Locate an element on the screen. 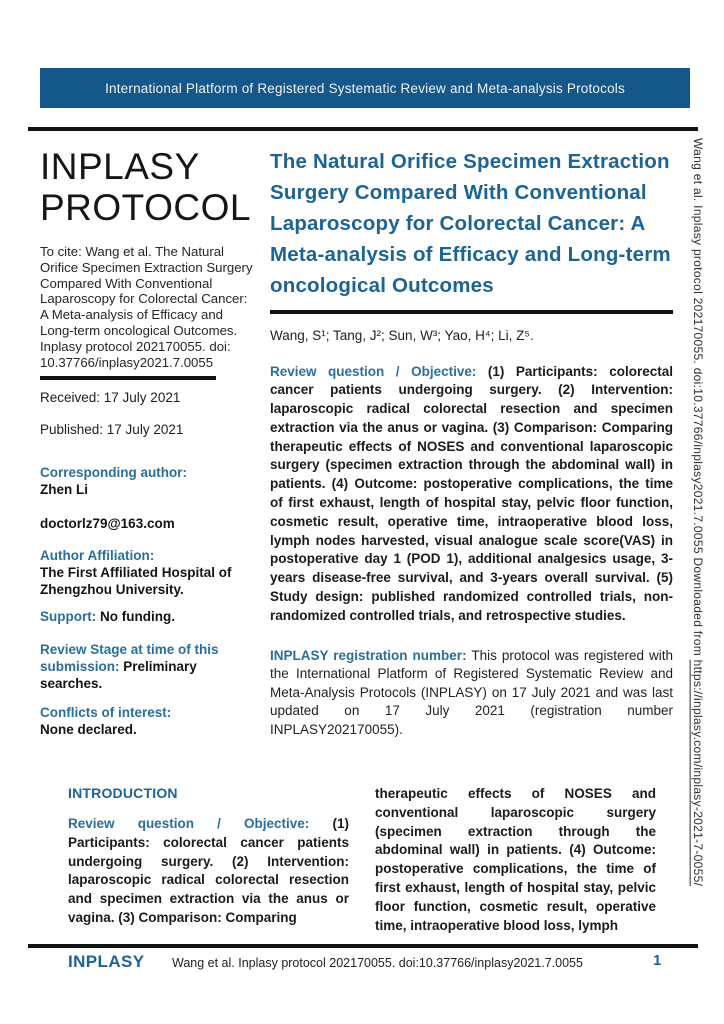 The width and height of the screenshot is (724, 1024). support-block: Support: No funding. is located at coordinates (146, 616).